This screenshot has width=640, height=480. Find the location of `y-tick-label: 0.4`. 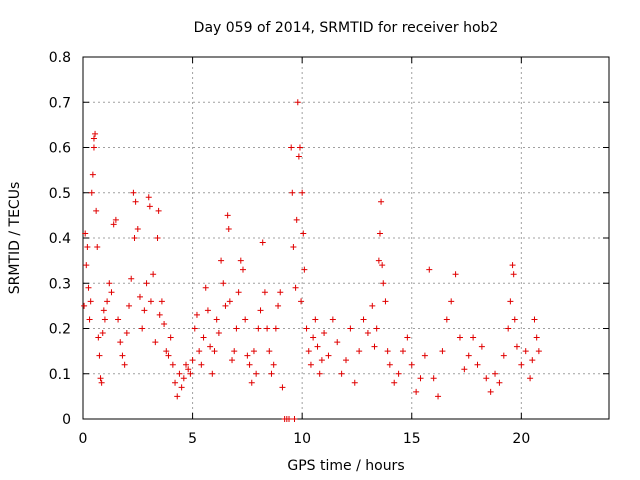

y-tick-label: 0.4 is located at coordinates (60, 239).